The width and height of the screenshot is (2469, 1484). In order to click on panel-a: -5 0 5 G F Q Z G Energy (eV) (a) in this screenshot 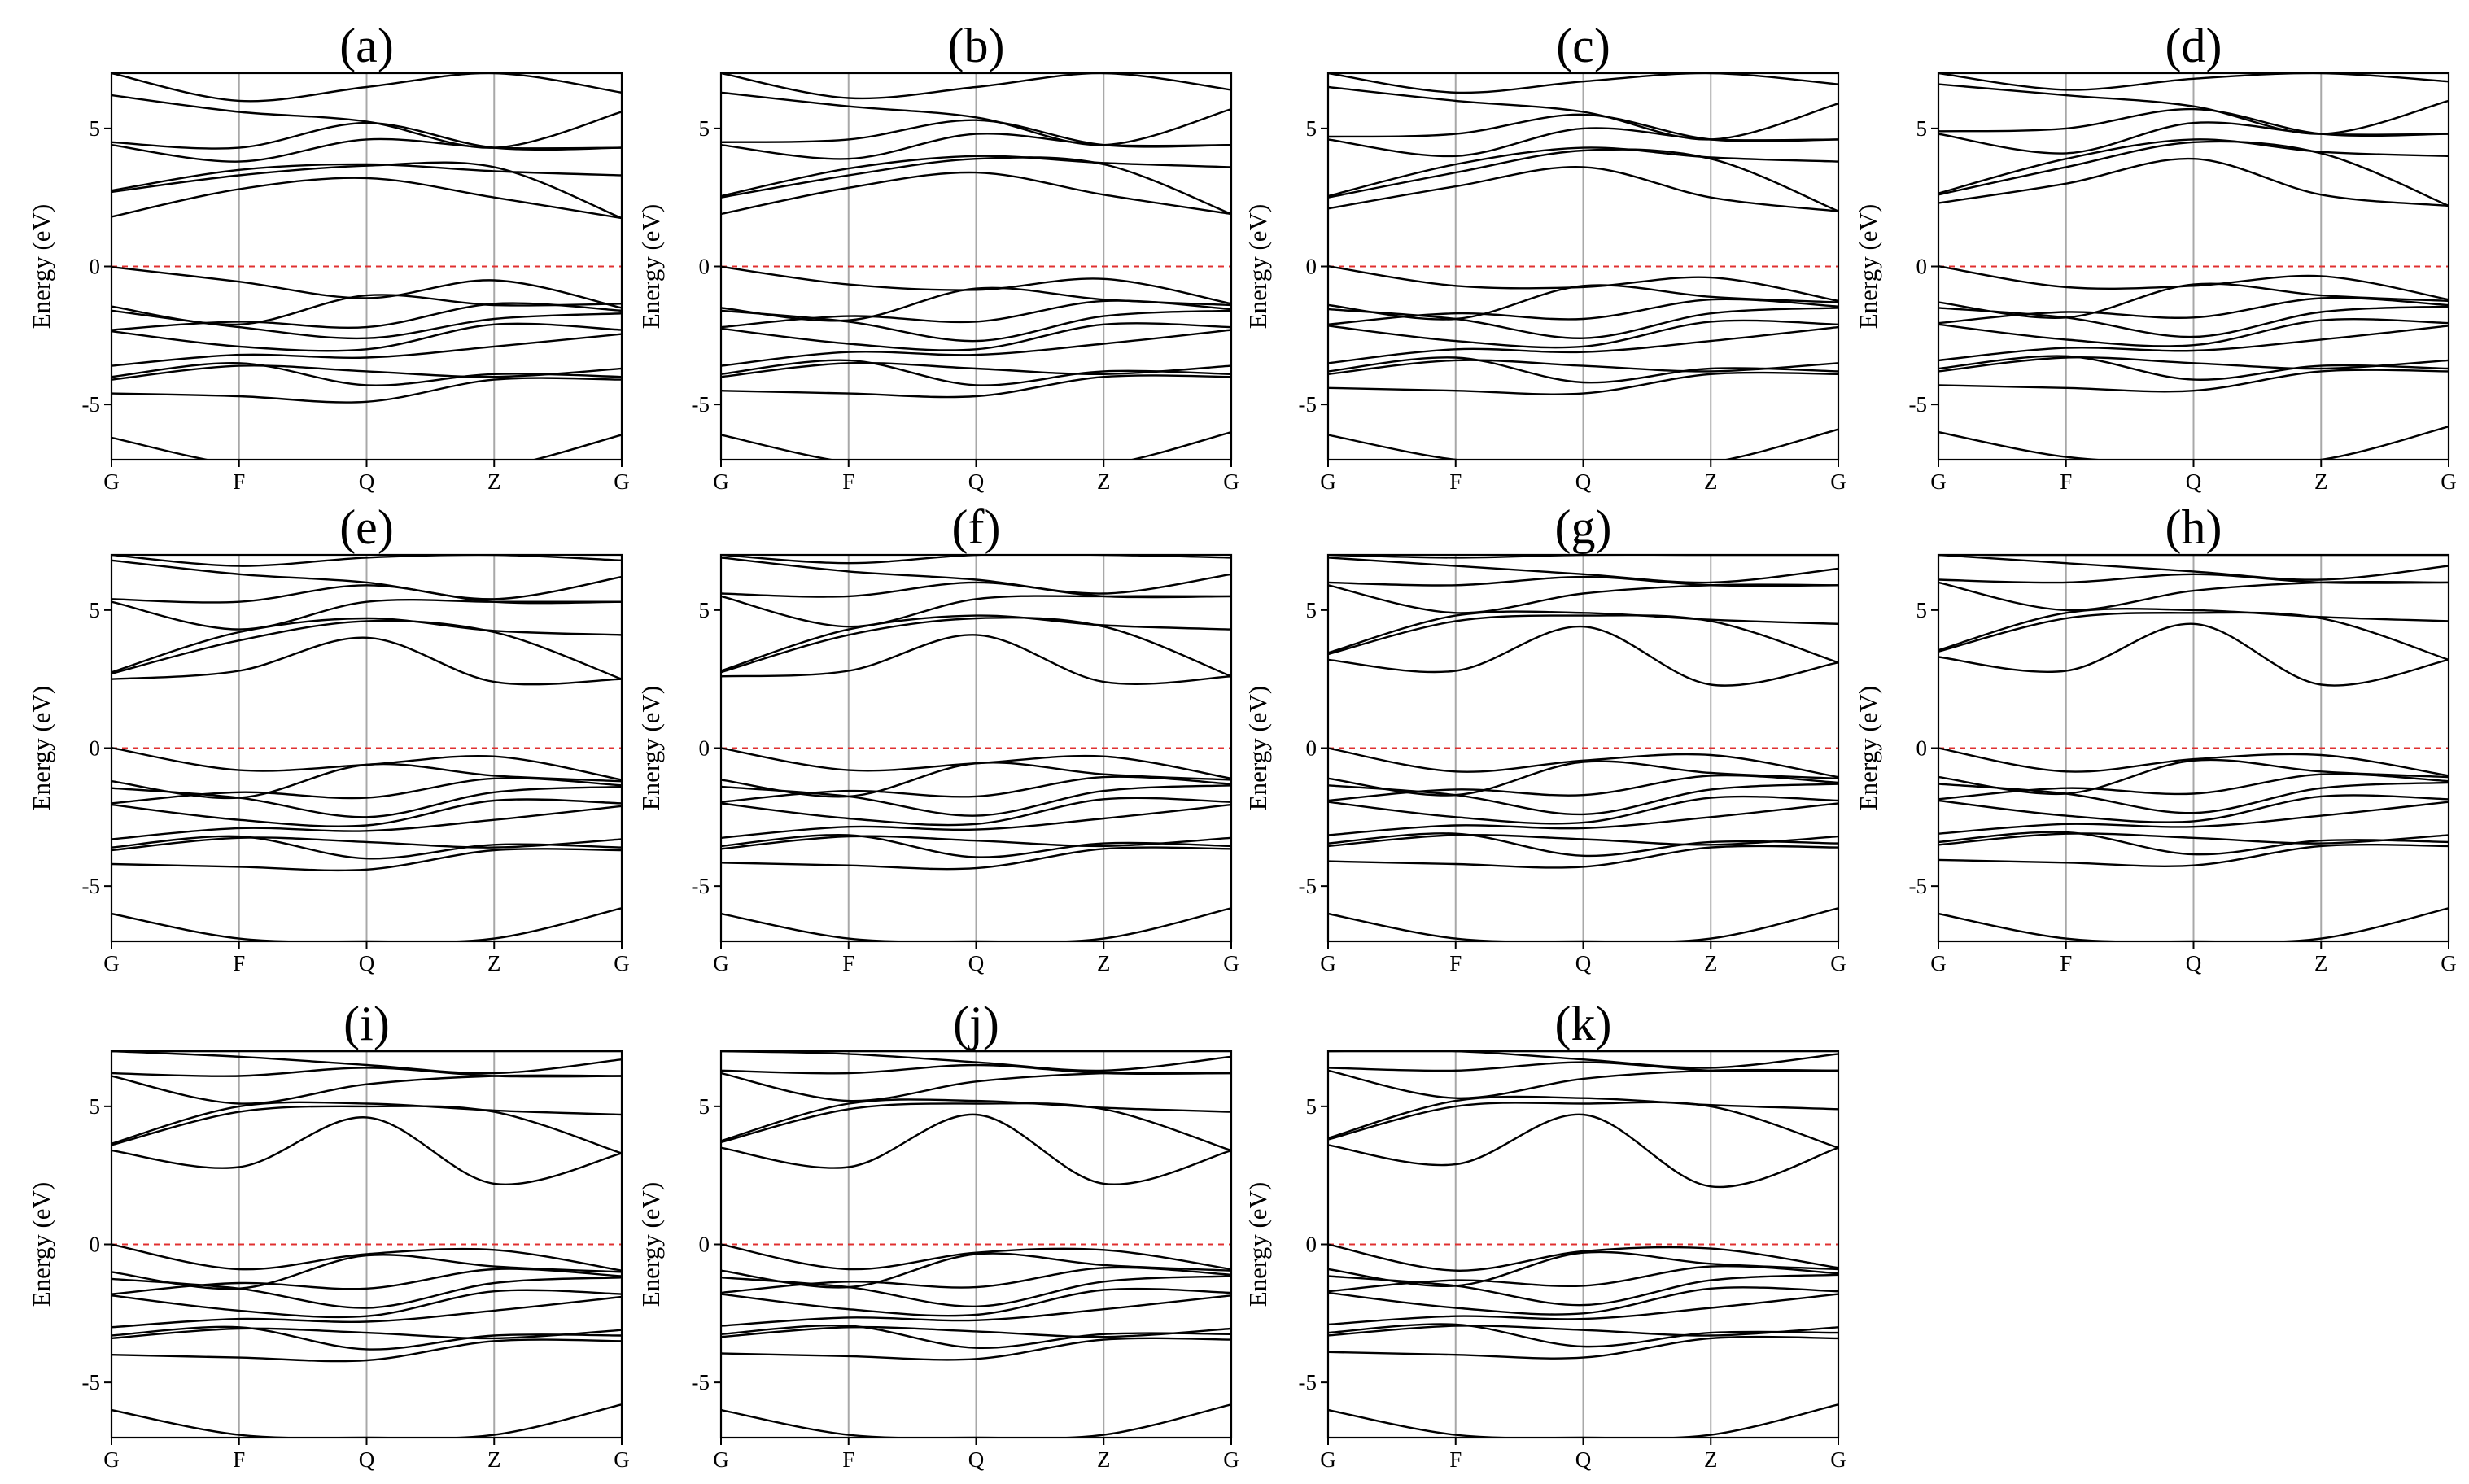, I will do `click(328, 257)`.